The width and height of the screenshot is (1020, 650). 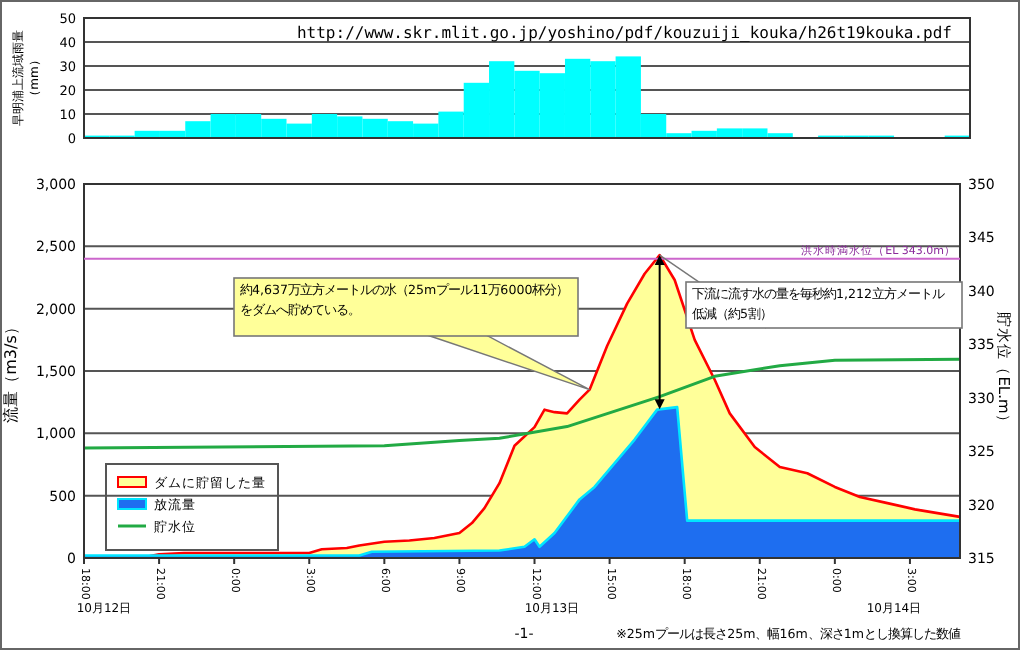 What do you see at coordinates (11, 371) in the screenshot?
I see `y-axis-title: 流量（m3/s）` at bounding box center [11, 371].